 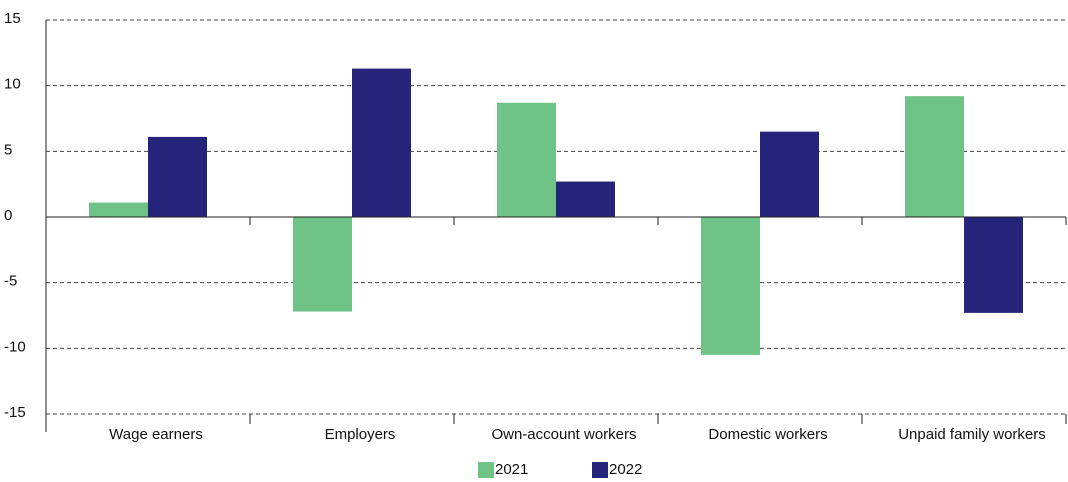 What do you see at coordinates (8, 215) in the screenshot?
I see `y-tick-label: 0` at bounding box center [8, 215].